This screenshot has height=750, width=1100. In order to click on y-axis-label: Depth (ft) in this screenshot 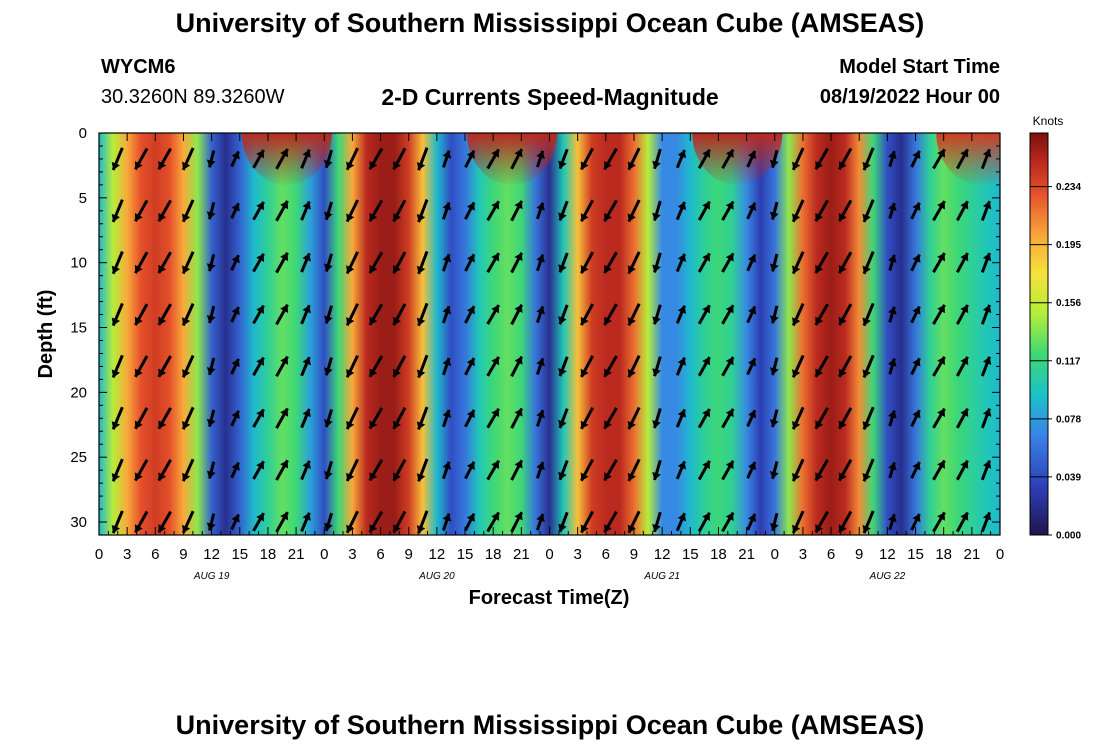, I will do `click(46, 334)`.